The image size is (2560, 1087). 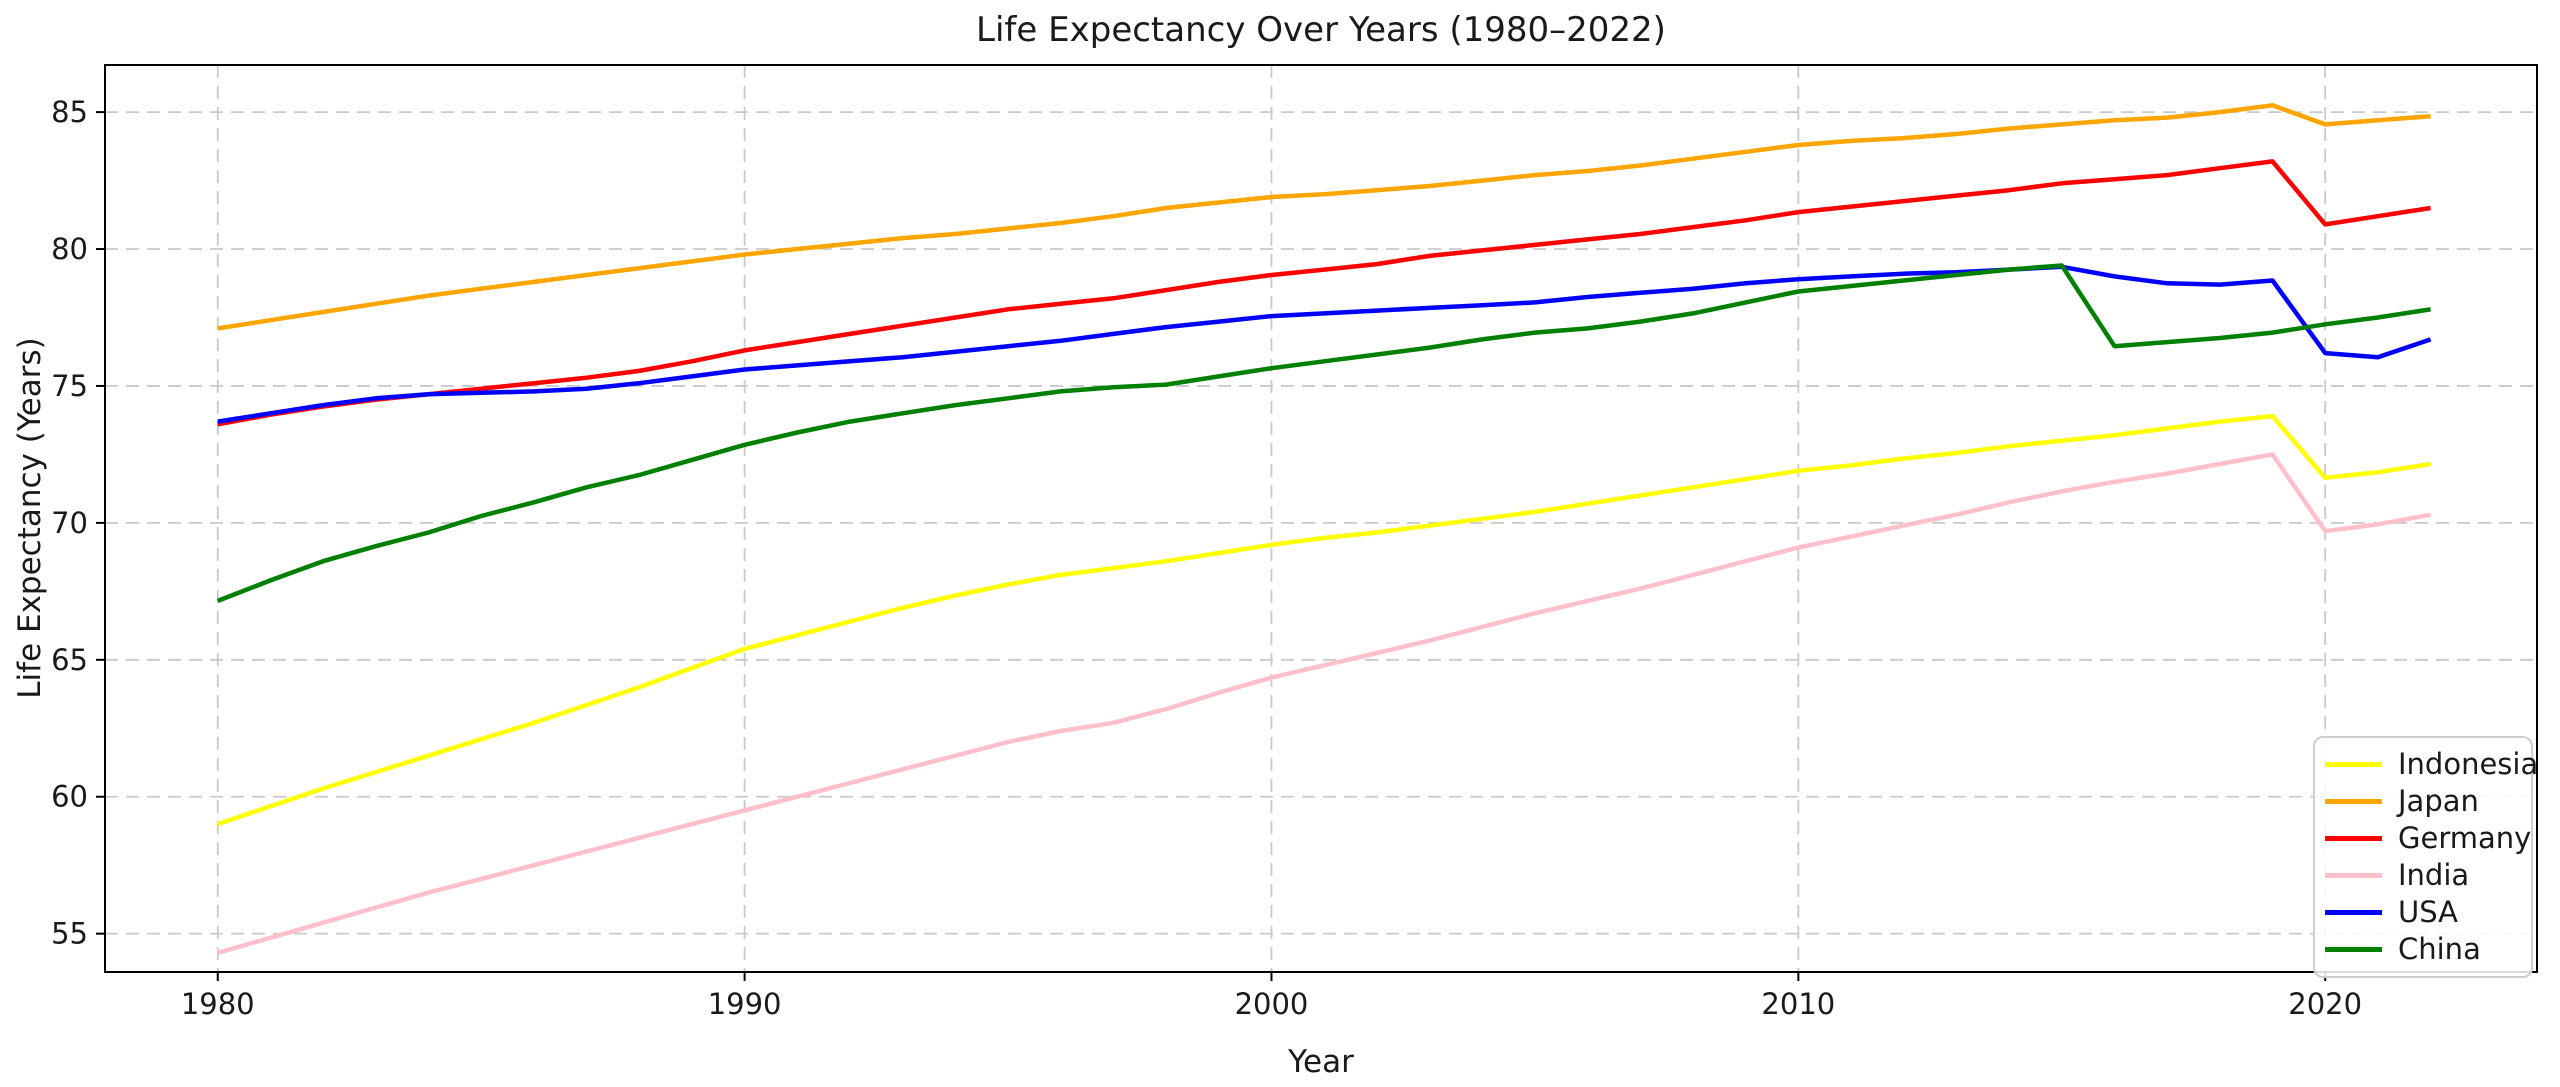 I want to click on legend-swatch-germany, so click(x=2353, y=838).